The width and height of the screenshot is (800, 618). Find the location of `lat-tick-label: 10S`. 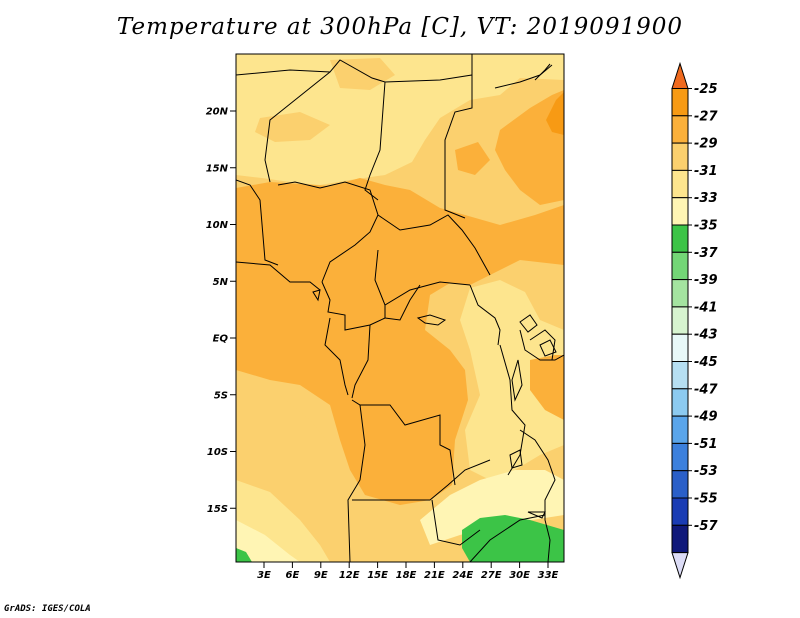

lat-tick-label: 10S is located at coordinates (217, 452).